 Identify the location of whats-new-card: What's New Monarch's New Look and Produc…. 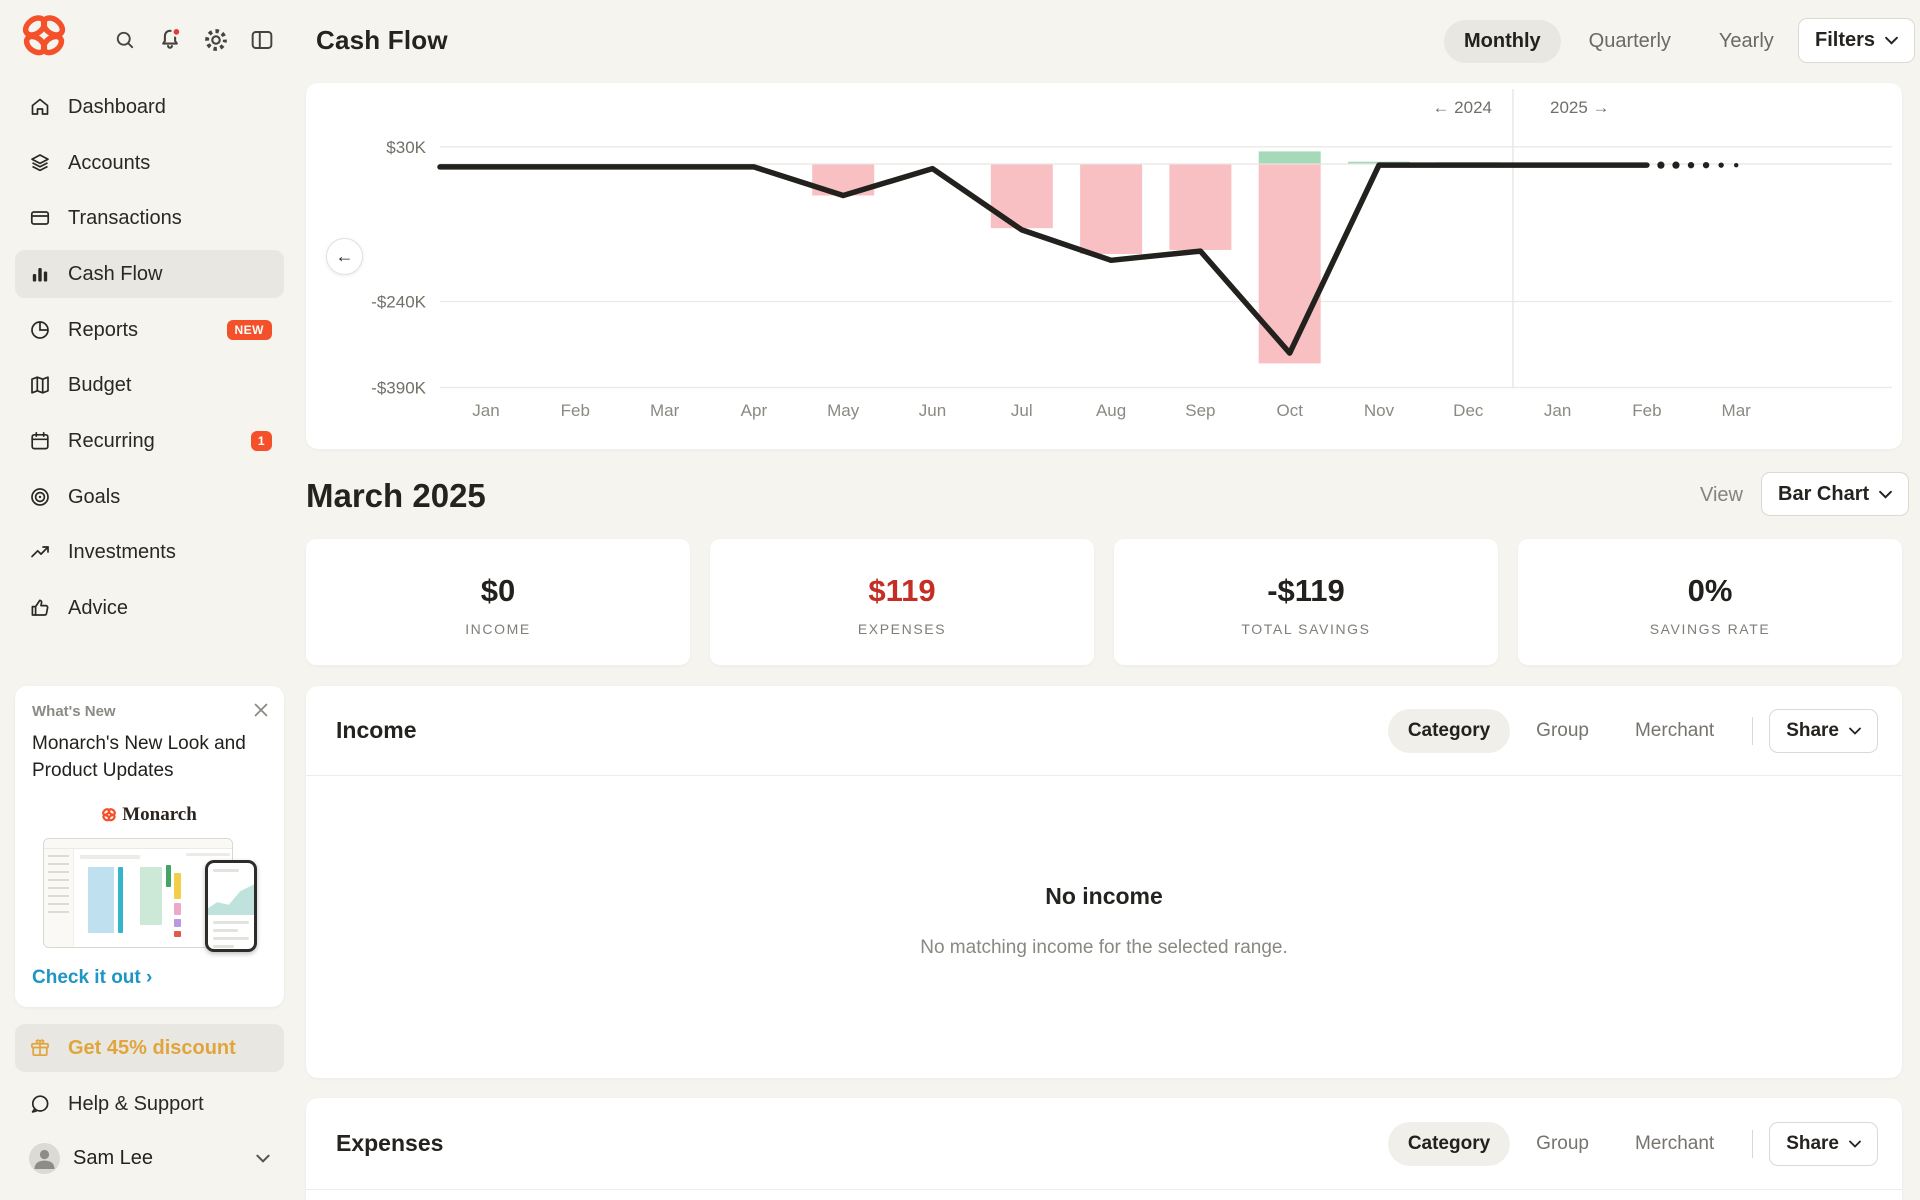
(149, 846).